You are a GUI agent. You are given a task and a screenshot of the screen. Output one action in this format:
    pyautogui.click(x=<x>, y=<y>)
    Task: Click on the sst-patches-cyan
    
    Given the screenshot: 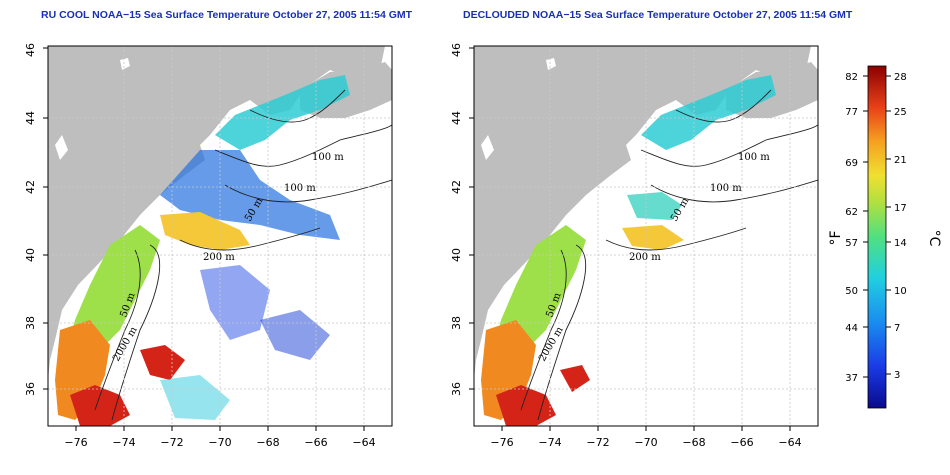 What is the action you would take?
    pyautogui.click(x=195, y=397)
    